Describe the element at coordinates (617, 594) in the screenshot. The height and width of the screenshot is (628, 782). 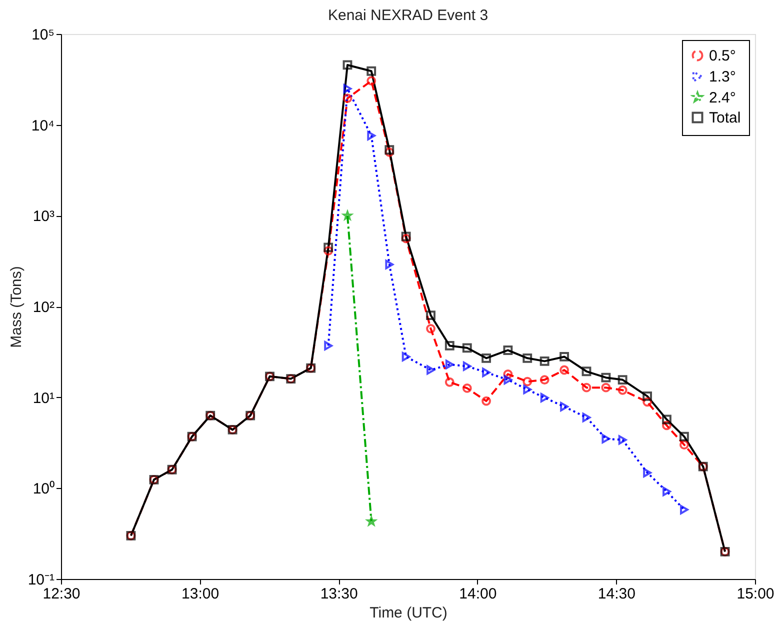
I see `x-tick-label: 14:30` at that location.